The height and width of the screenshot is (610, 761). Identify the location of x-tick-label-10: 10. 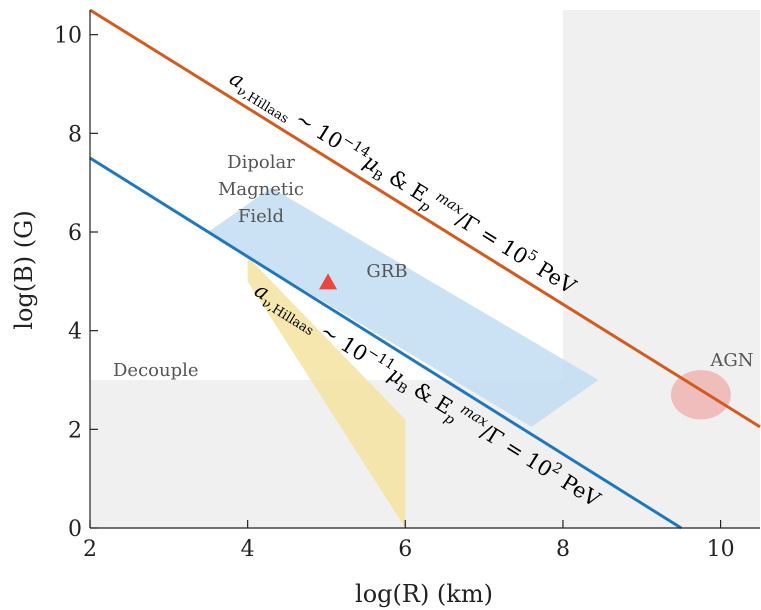
(721, 549).